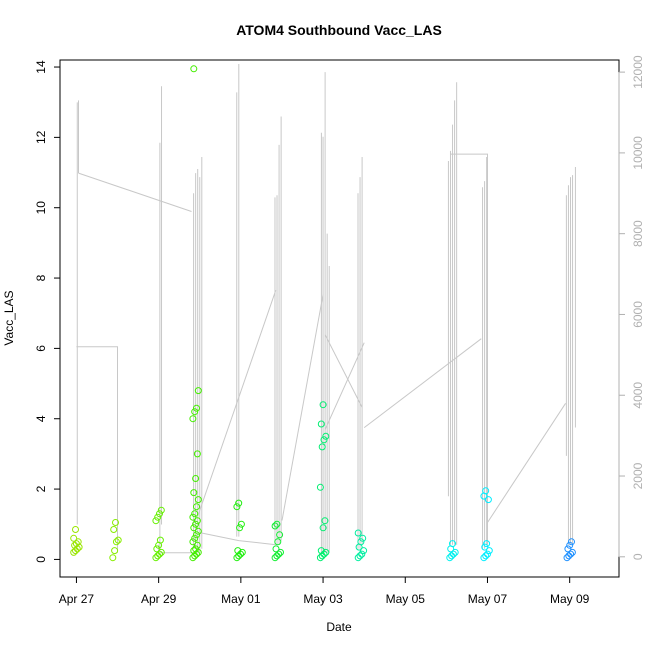  Describe the element at coordinates (41, 67) in the screenshot. I see `y-tick-label-7: 14` at that location.